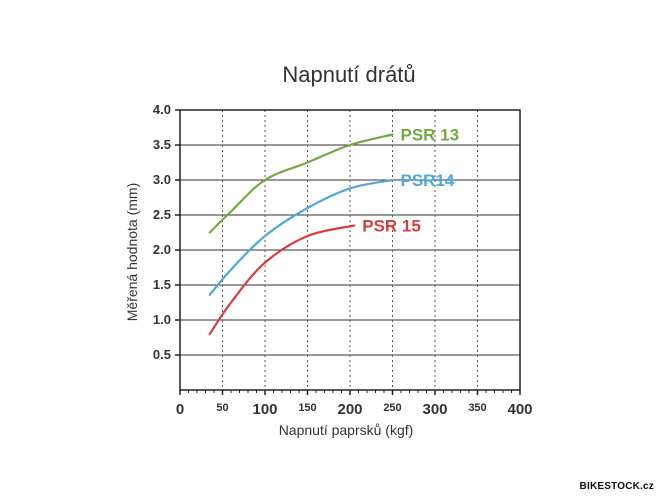 This screenshot has width=662, height=500. Describe the element at coordinates (162, 249) in the screenshot. I see `y-tick-label: 2.0` at that location.